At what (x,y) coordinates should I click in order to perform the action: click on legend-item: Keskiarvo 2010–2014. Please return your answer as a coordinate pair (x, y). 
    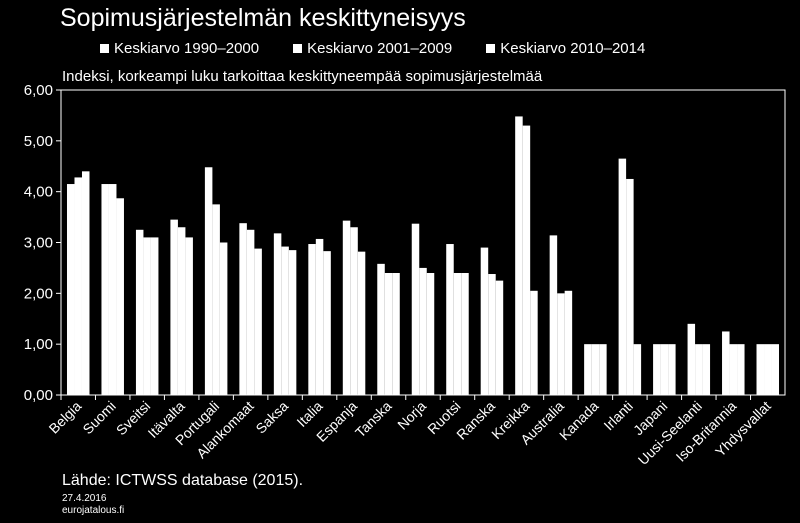
    Looking at the image, I should click on (565, 48).